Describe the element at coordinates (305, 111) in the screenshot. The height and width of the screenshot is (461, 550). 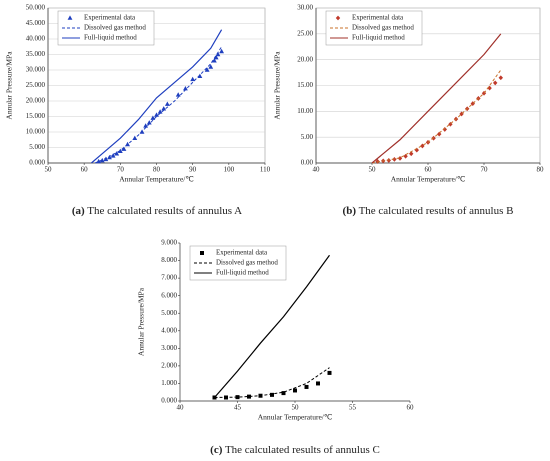
I see `y-tick-label: 10.00` at that location.